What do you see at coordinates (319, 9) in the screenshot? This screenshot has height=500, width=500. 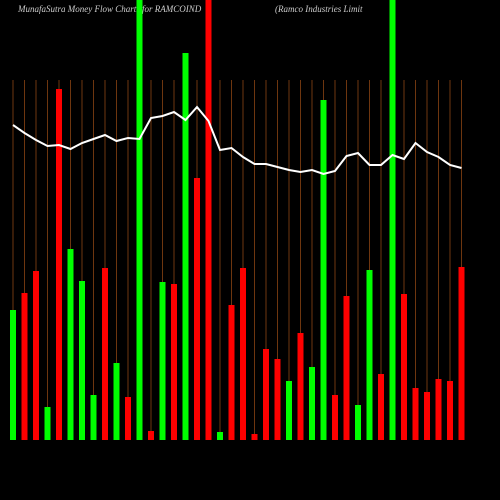 I see `chart-subtitle: (Ramco Industries Limit` at bounding box center [319, 9].